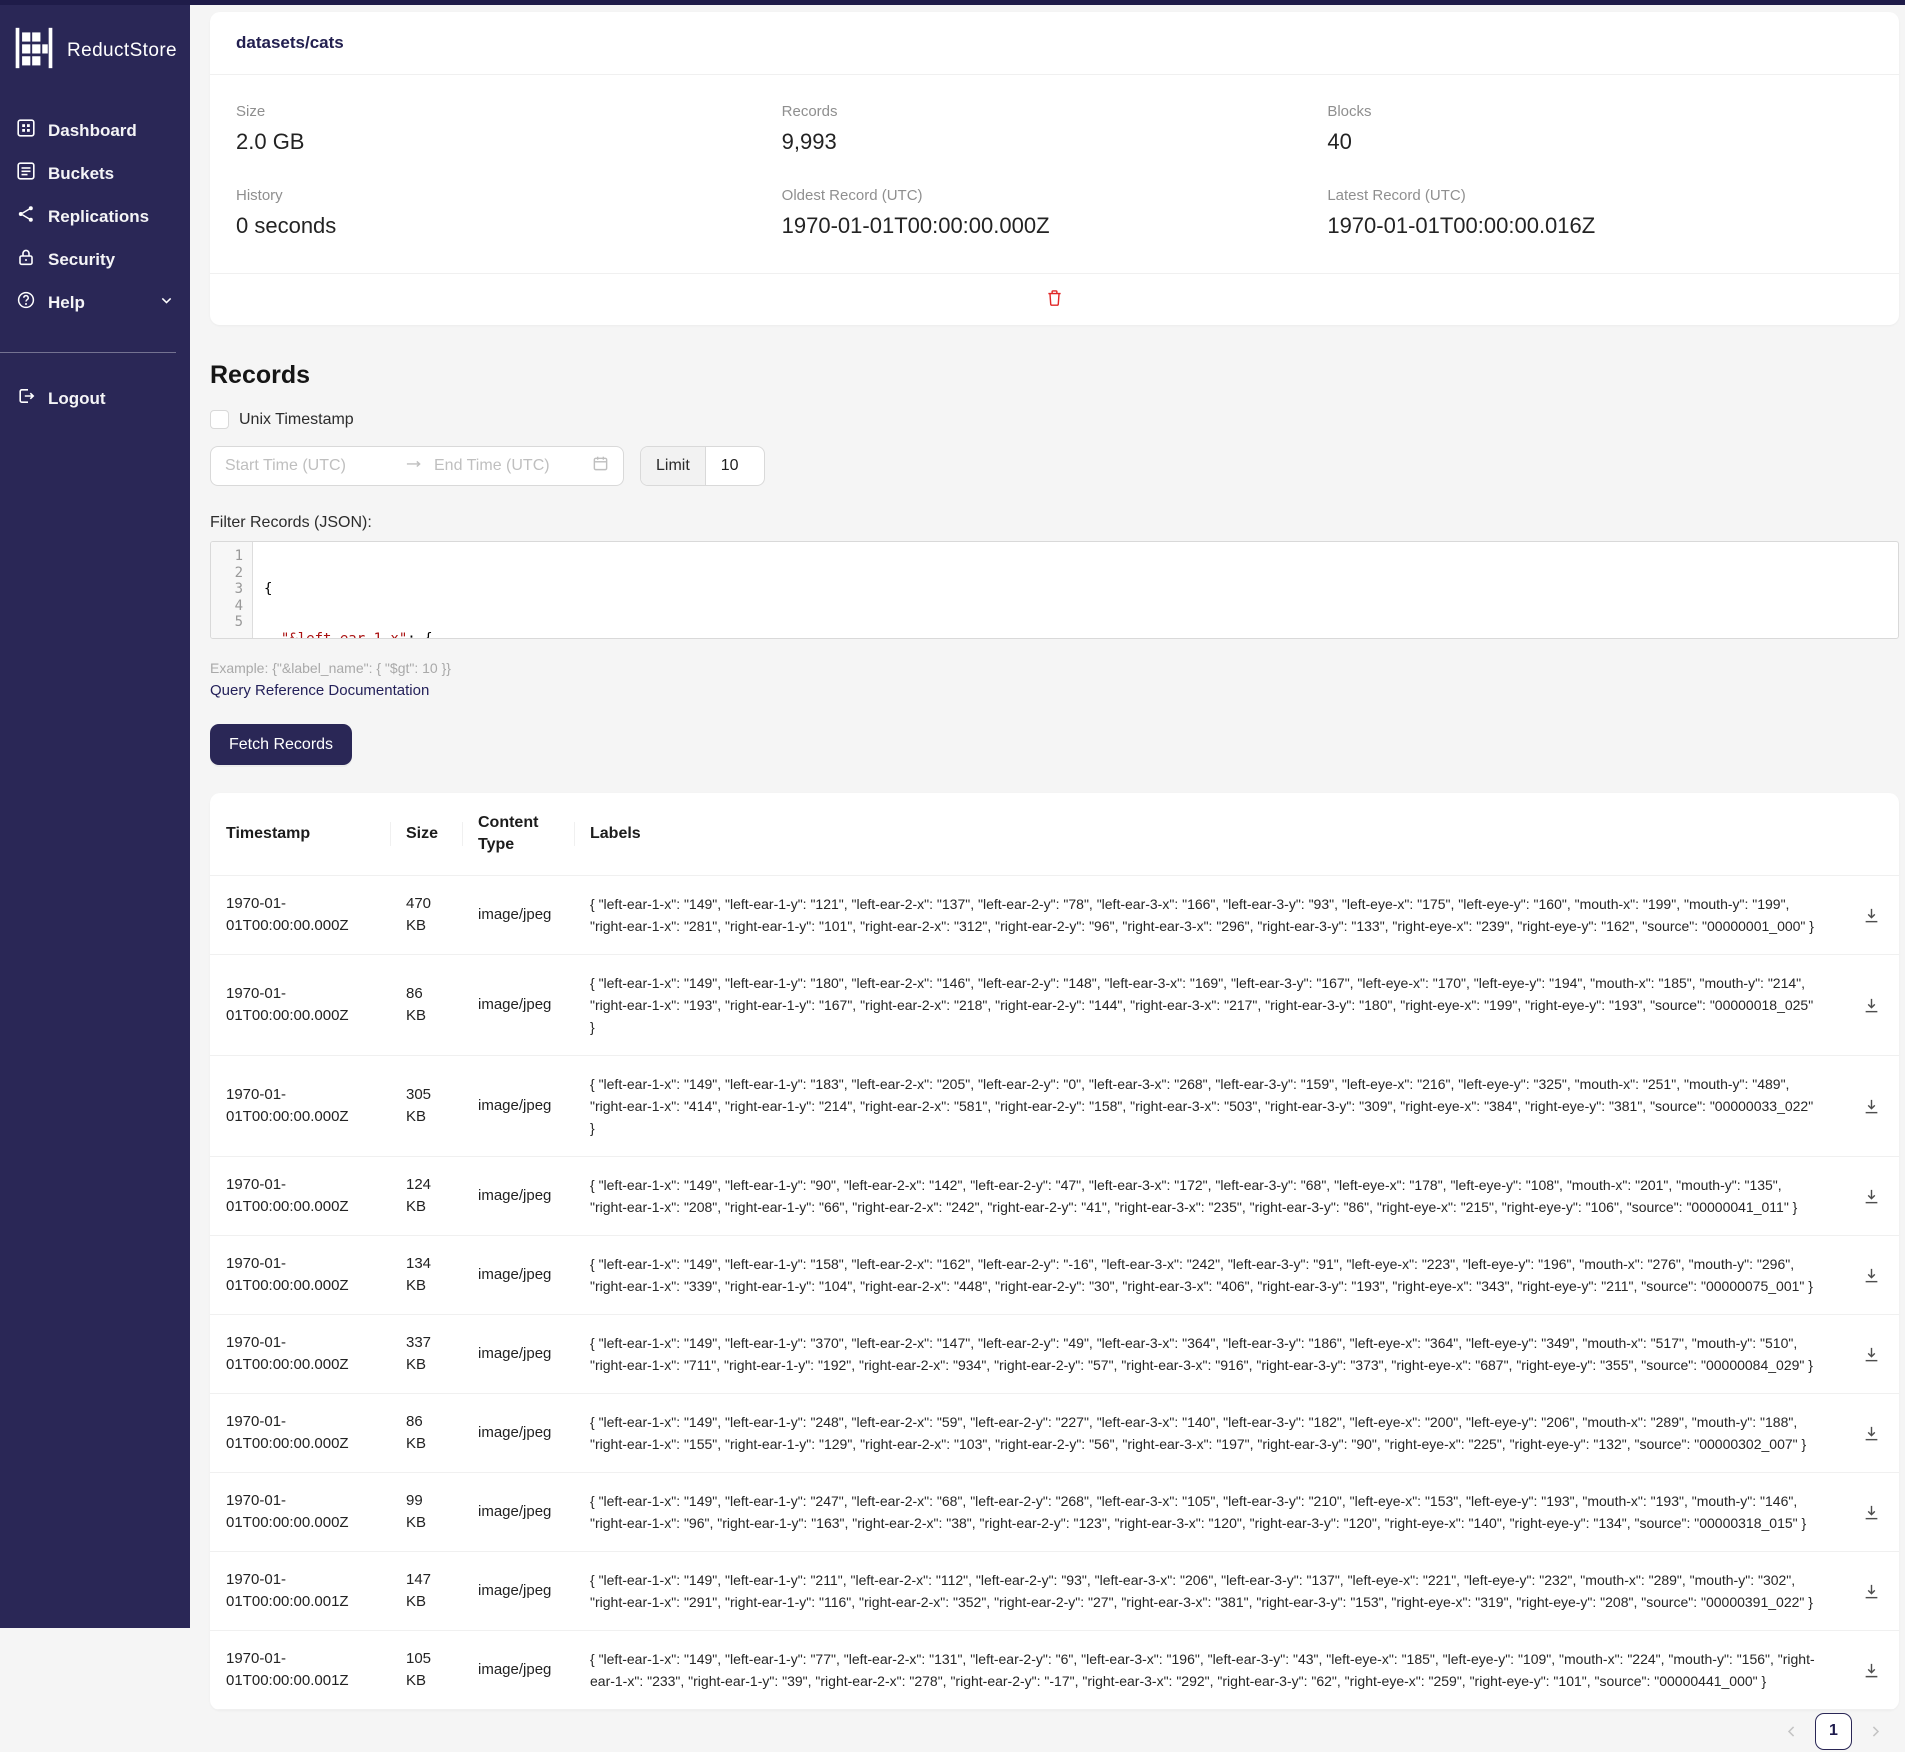 The width and height of the screenshot is (1905, 1752). I want to click on replications-icon, so click(26, 216).